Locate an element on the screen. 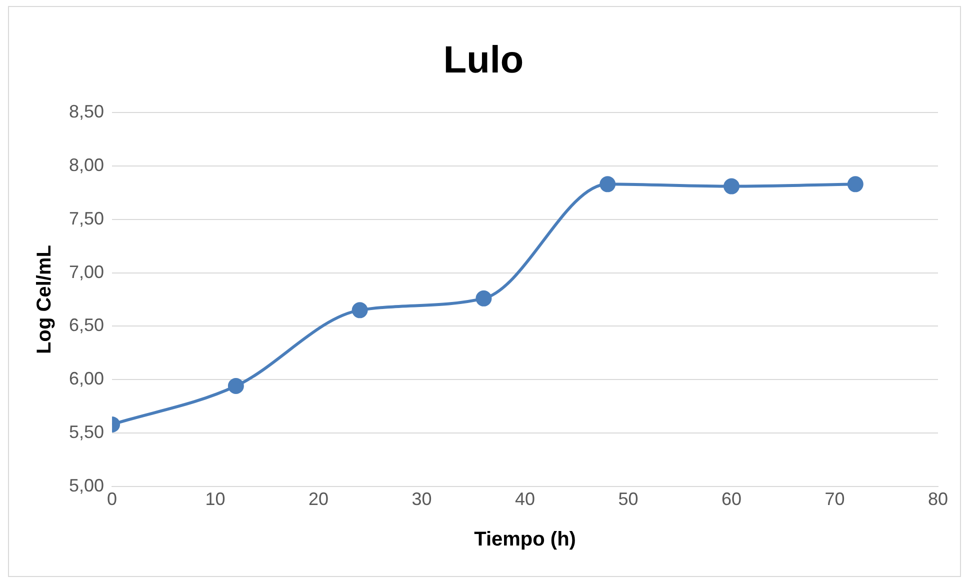  y-tick-label: 7,00 is located at coordinates (86, 272).